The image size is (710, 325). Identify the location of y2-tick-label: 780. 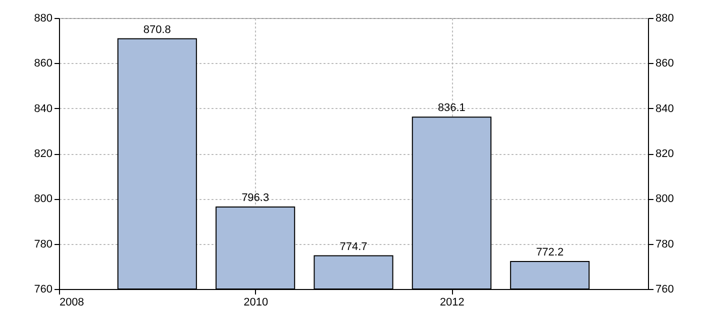
(665, 244).